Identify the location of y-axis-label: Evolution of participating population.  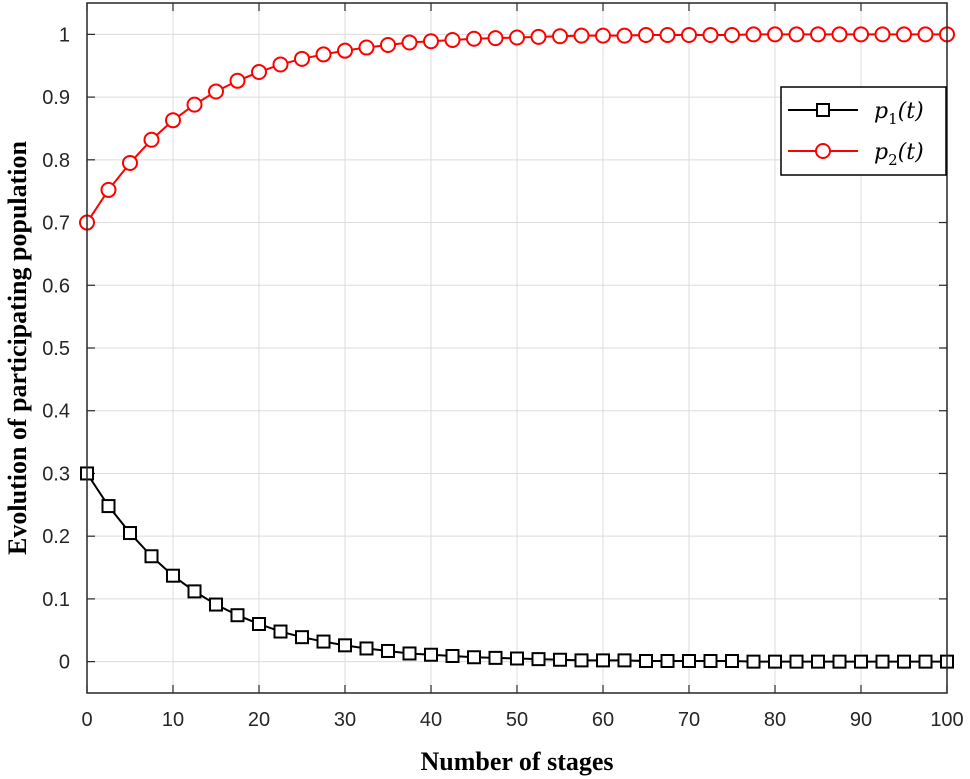
(17, 348).